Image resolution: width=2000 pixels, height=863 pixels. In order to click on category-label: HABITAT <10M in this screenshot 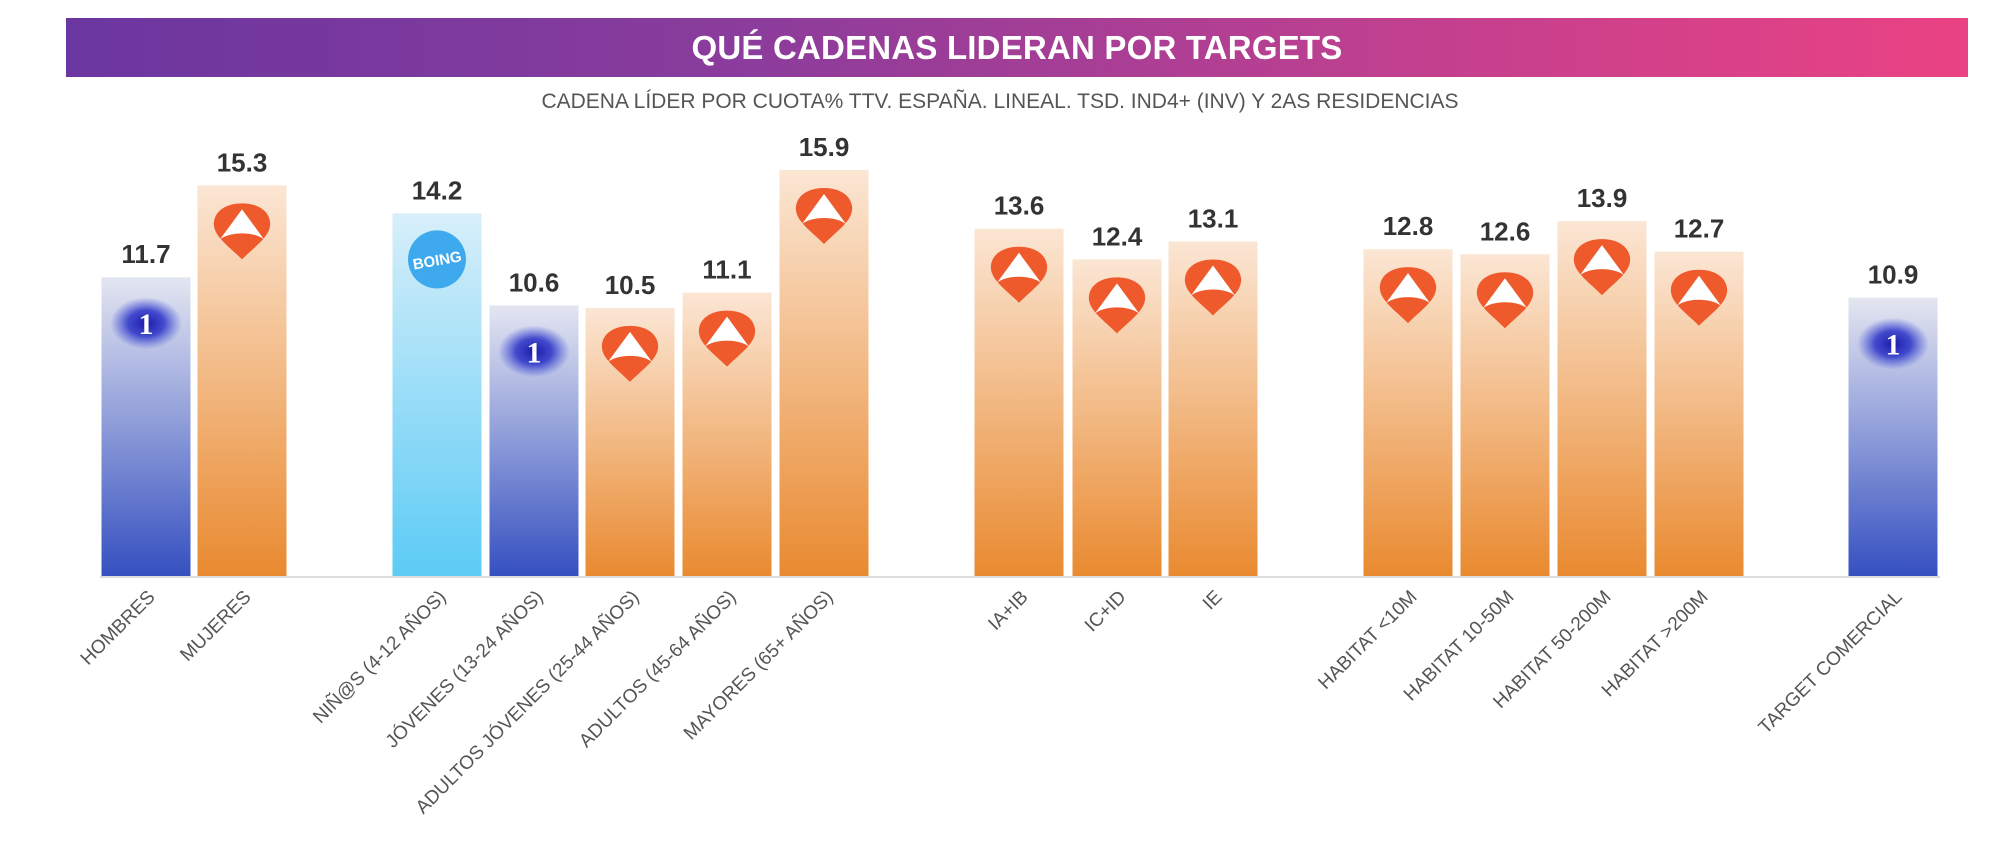, I will do `click(1367, 640)`.